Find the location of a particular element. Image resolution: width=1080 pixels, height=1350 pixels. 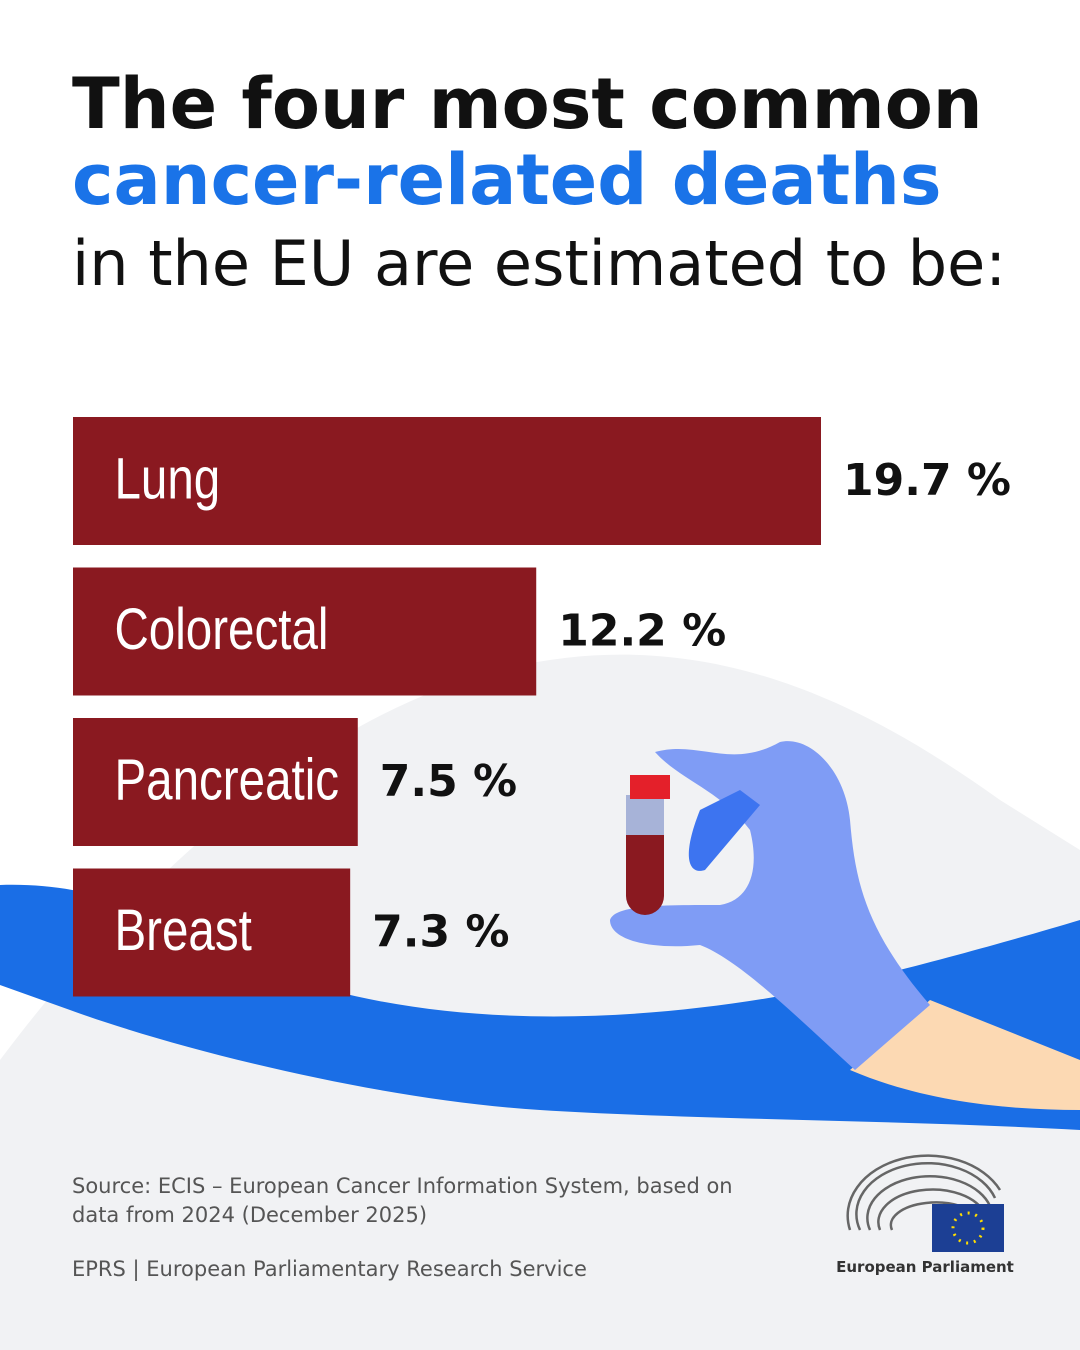

eu-stars is located at coordinates (968, 1228).